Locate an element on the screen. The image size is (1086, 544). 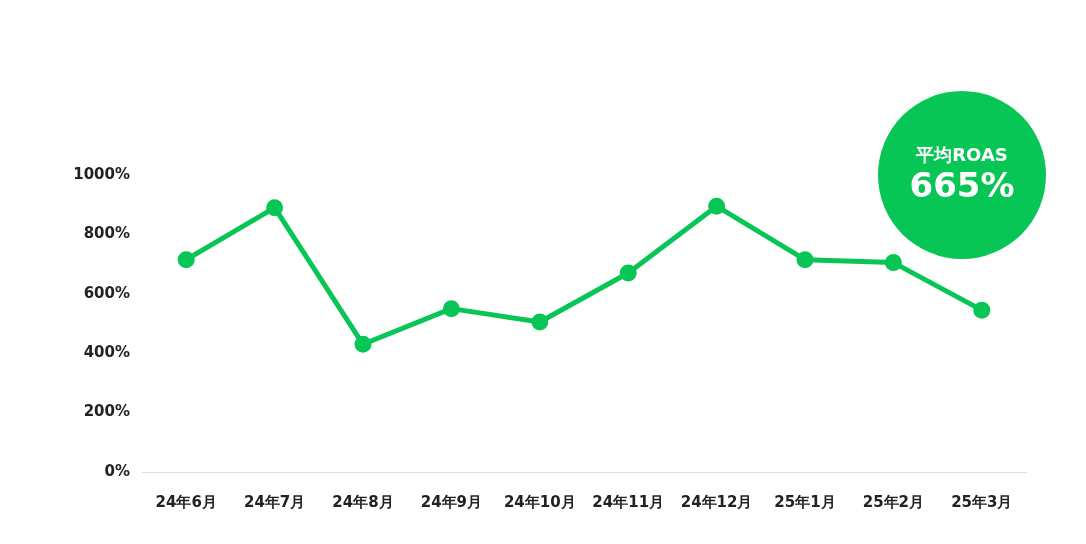
x-tick-label: 24年7月 is located at coordinates (274, 501).